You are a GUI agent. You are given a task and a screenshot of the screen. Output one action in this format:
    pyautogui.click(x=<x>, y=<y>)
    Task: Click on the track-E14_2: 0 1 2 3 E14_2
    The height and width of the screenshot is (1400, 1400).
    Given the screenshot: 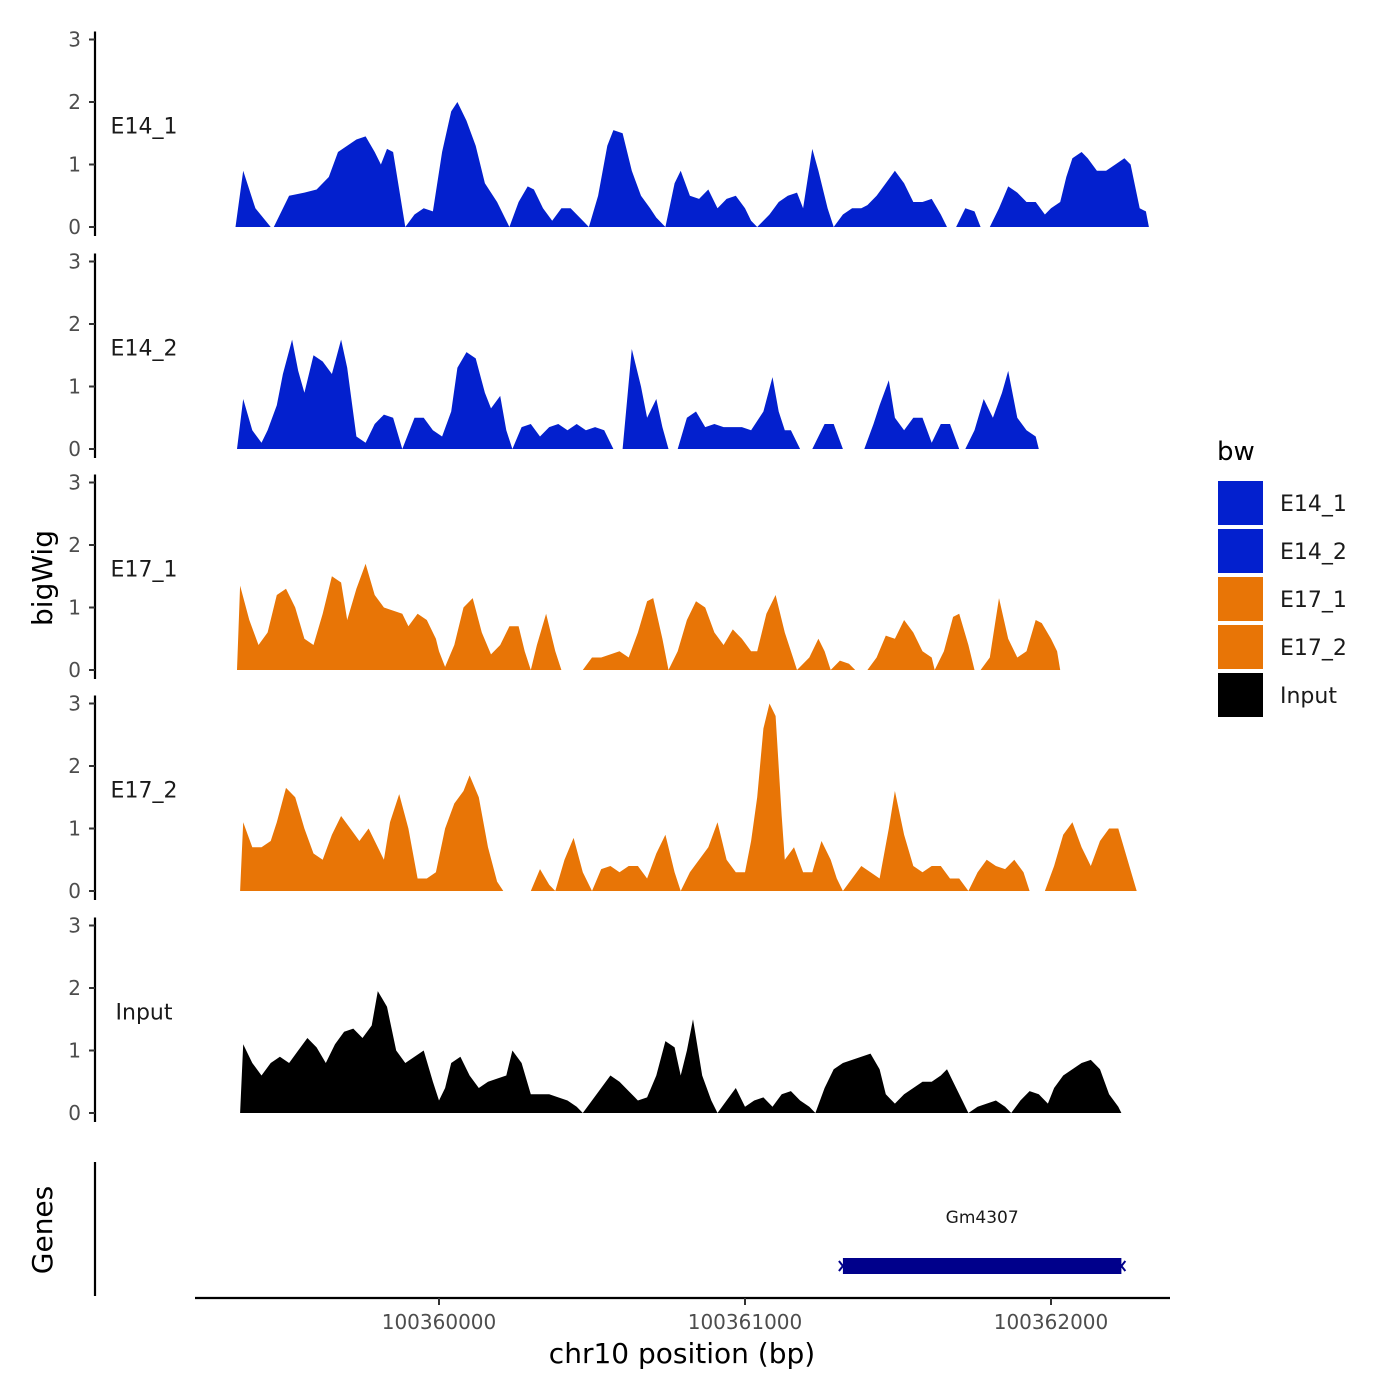 What is the action you would take?
    pyautogui.click(x=553, y=355)
    